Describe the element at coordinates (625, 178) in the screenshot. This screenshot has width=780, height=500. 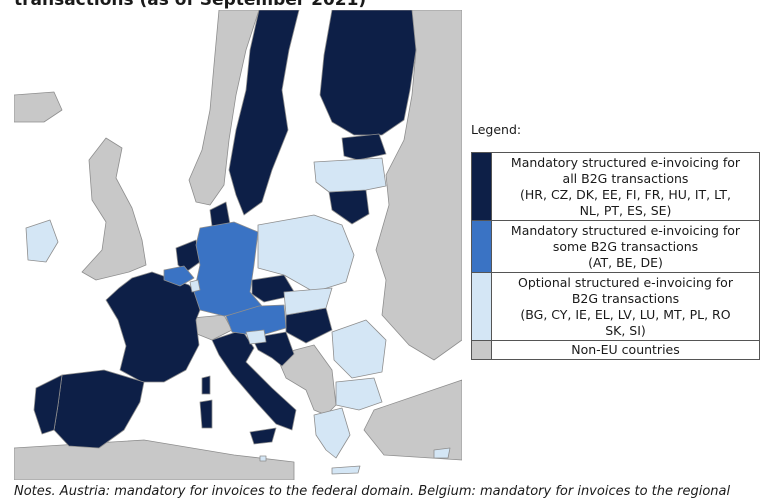
I see `legend-label-line: all B2G transactions` at that location.